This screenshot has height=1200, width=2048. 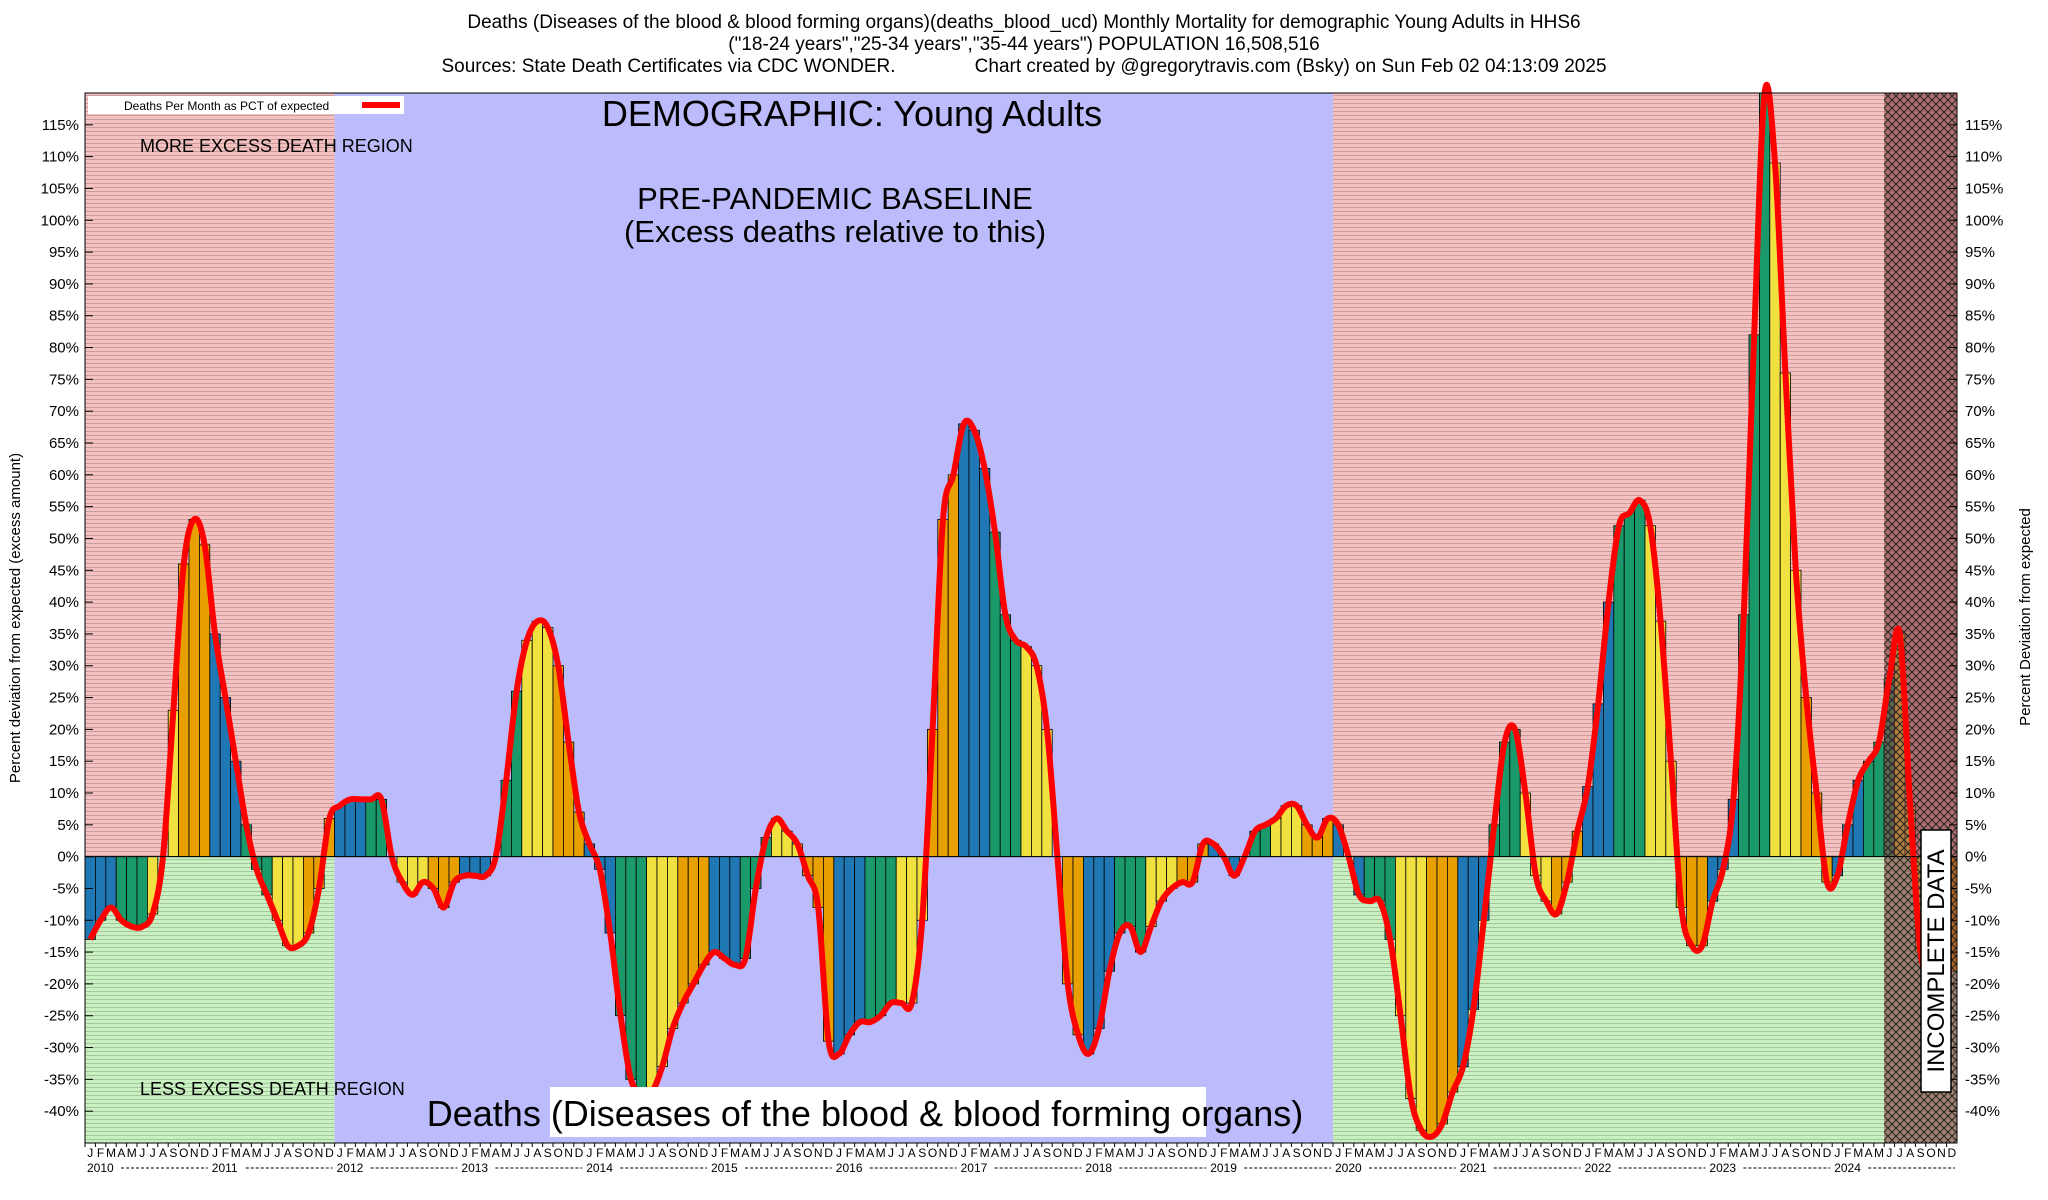 What do you see at coordinates (1980, 348) in the screenshot?
I see `y-tick-label-right: 80%` at bounding box center [1980, 348].